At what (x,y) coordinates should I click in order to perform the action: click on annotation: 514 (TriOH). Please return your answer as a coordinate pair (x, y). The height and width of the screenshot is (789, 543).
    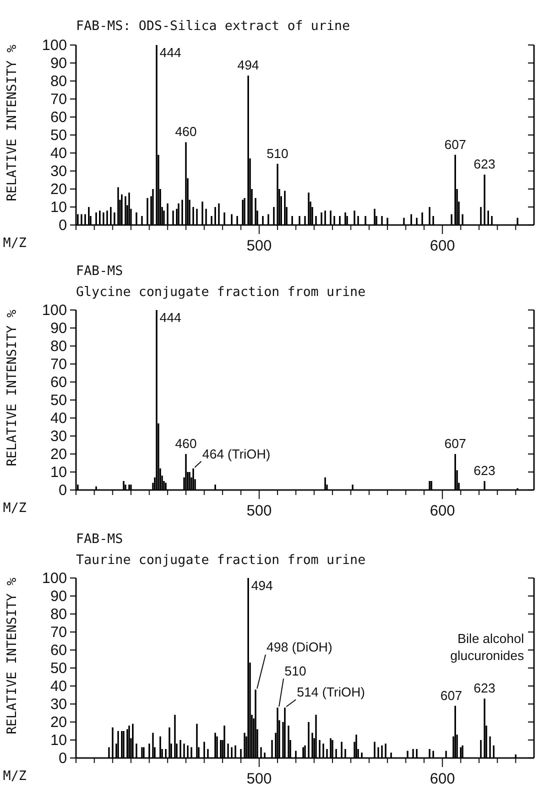
    Looking at the image, I should click on (330, 692).